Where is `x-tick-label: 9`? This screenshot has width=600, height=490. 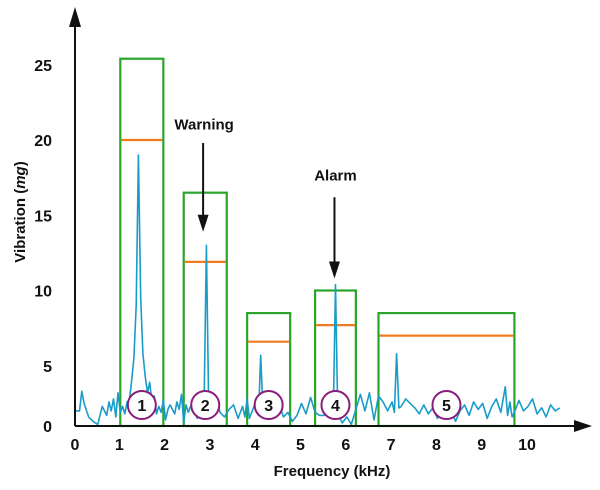 x-tick-label: 9 is located at coordinates (481, 445).